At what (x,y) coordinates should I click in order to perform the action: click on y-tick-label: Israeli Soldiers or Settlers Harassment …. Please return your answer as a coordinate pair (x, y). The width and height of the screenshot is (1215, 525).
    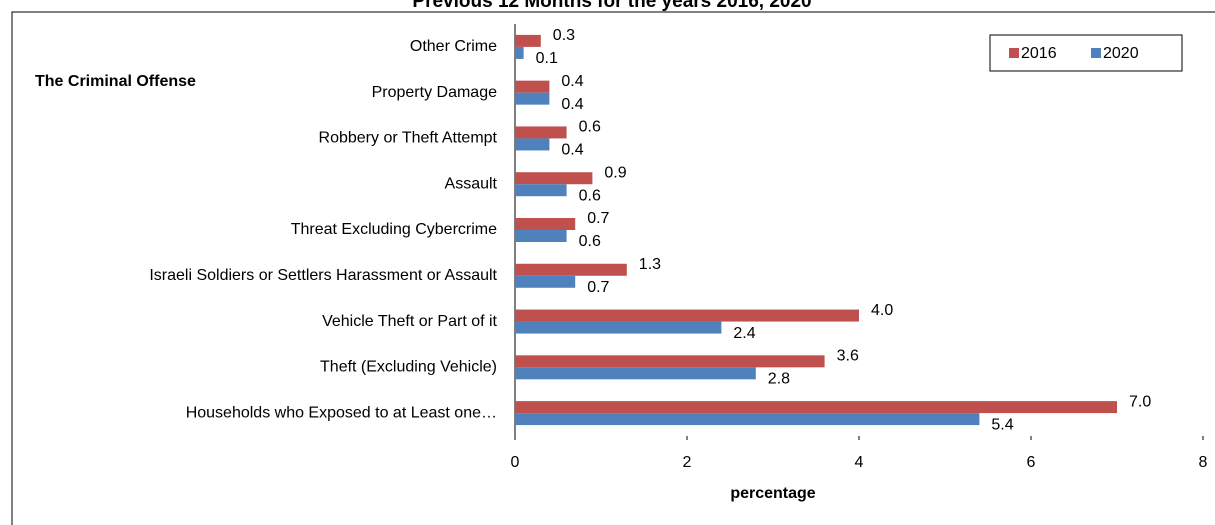
    Looking at the image, I should click on (323, 275).